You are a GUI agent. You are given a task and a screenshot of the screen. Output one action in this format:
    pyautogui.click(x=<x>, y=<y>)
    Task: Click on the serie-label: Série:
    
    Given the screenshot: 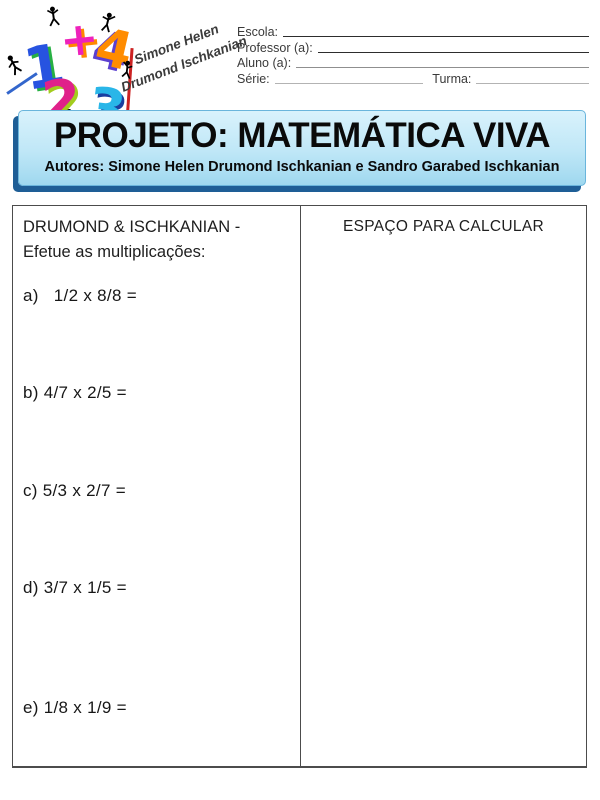 What is the action you would take?
    pyautogui.click(x=253, y=78)
    